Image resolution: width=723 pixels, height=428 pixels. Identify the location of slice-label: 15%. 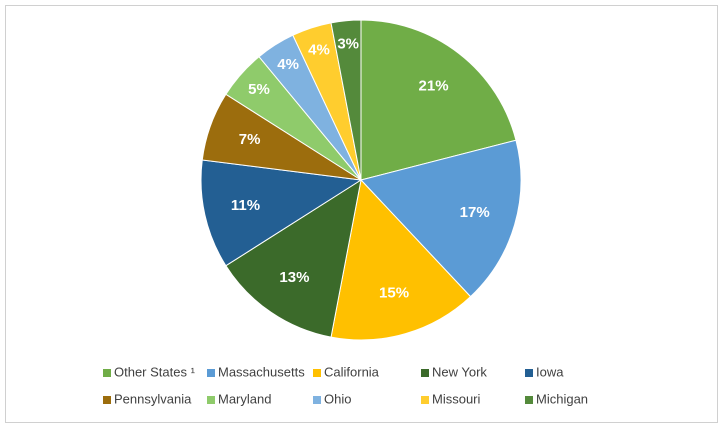
(394, 293).